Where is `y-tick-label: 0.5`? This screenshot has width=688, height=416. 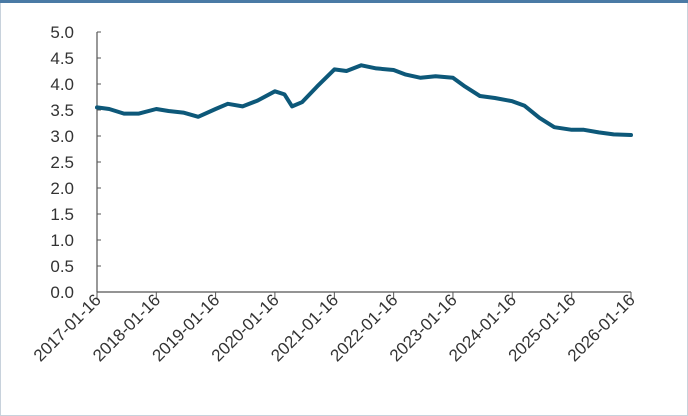 y-tick-label: 0.5 is located at coordinates (62, 266).